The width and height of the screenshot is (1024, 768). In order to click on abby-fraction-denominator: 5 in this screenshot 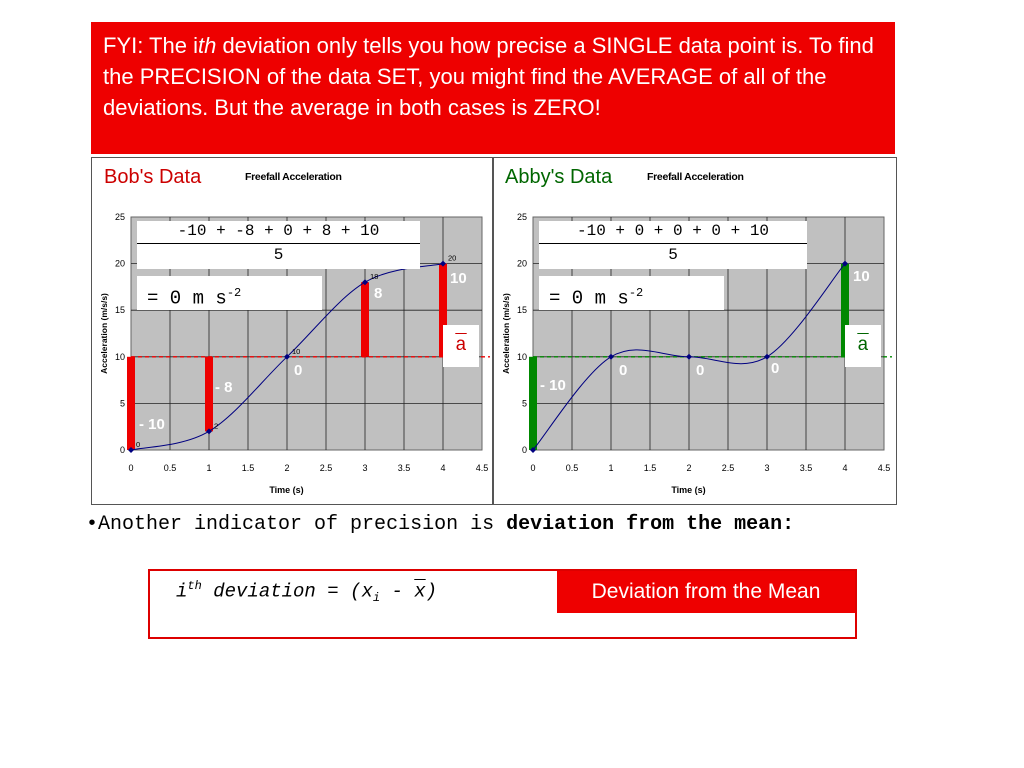, I will do `click(673, 255)`.